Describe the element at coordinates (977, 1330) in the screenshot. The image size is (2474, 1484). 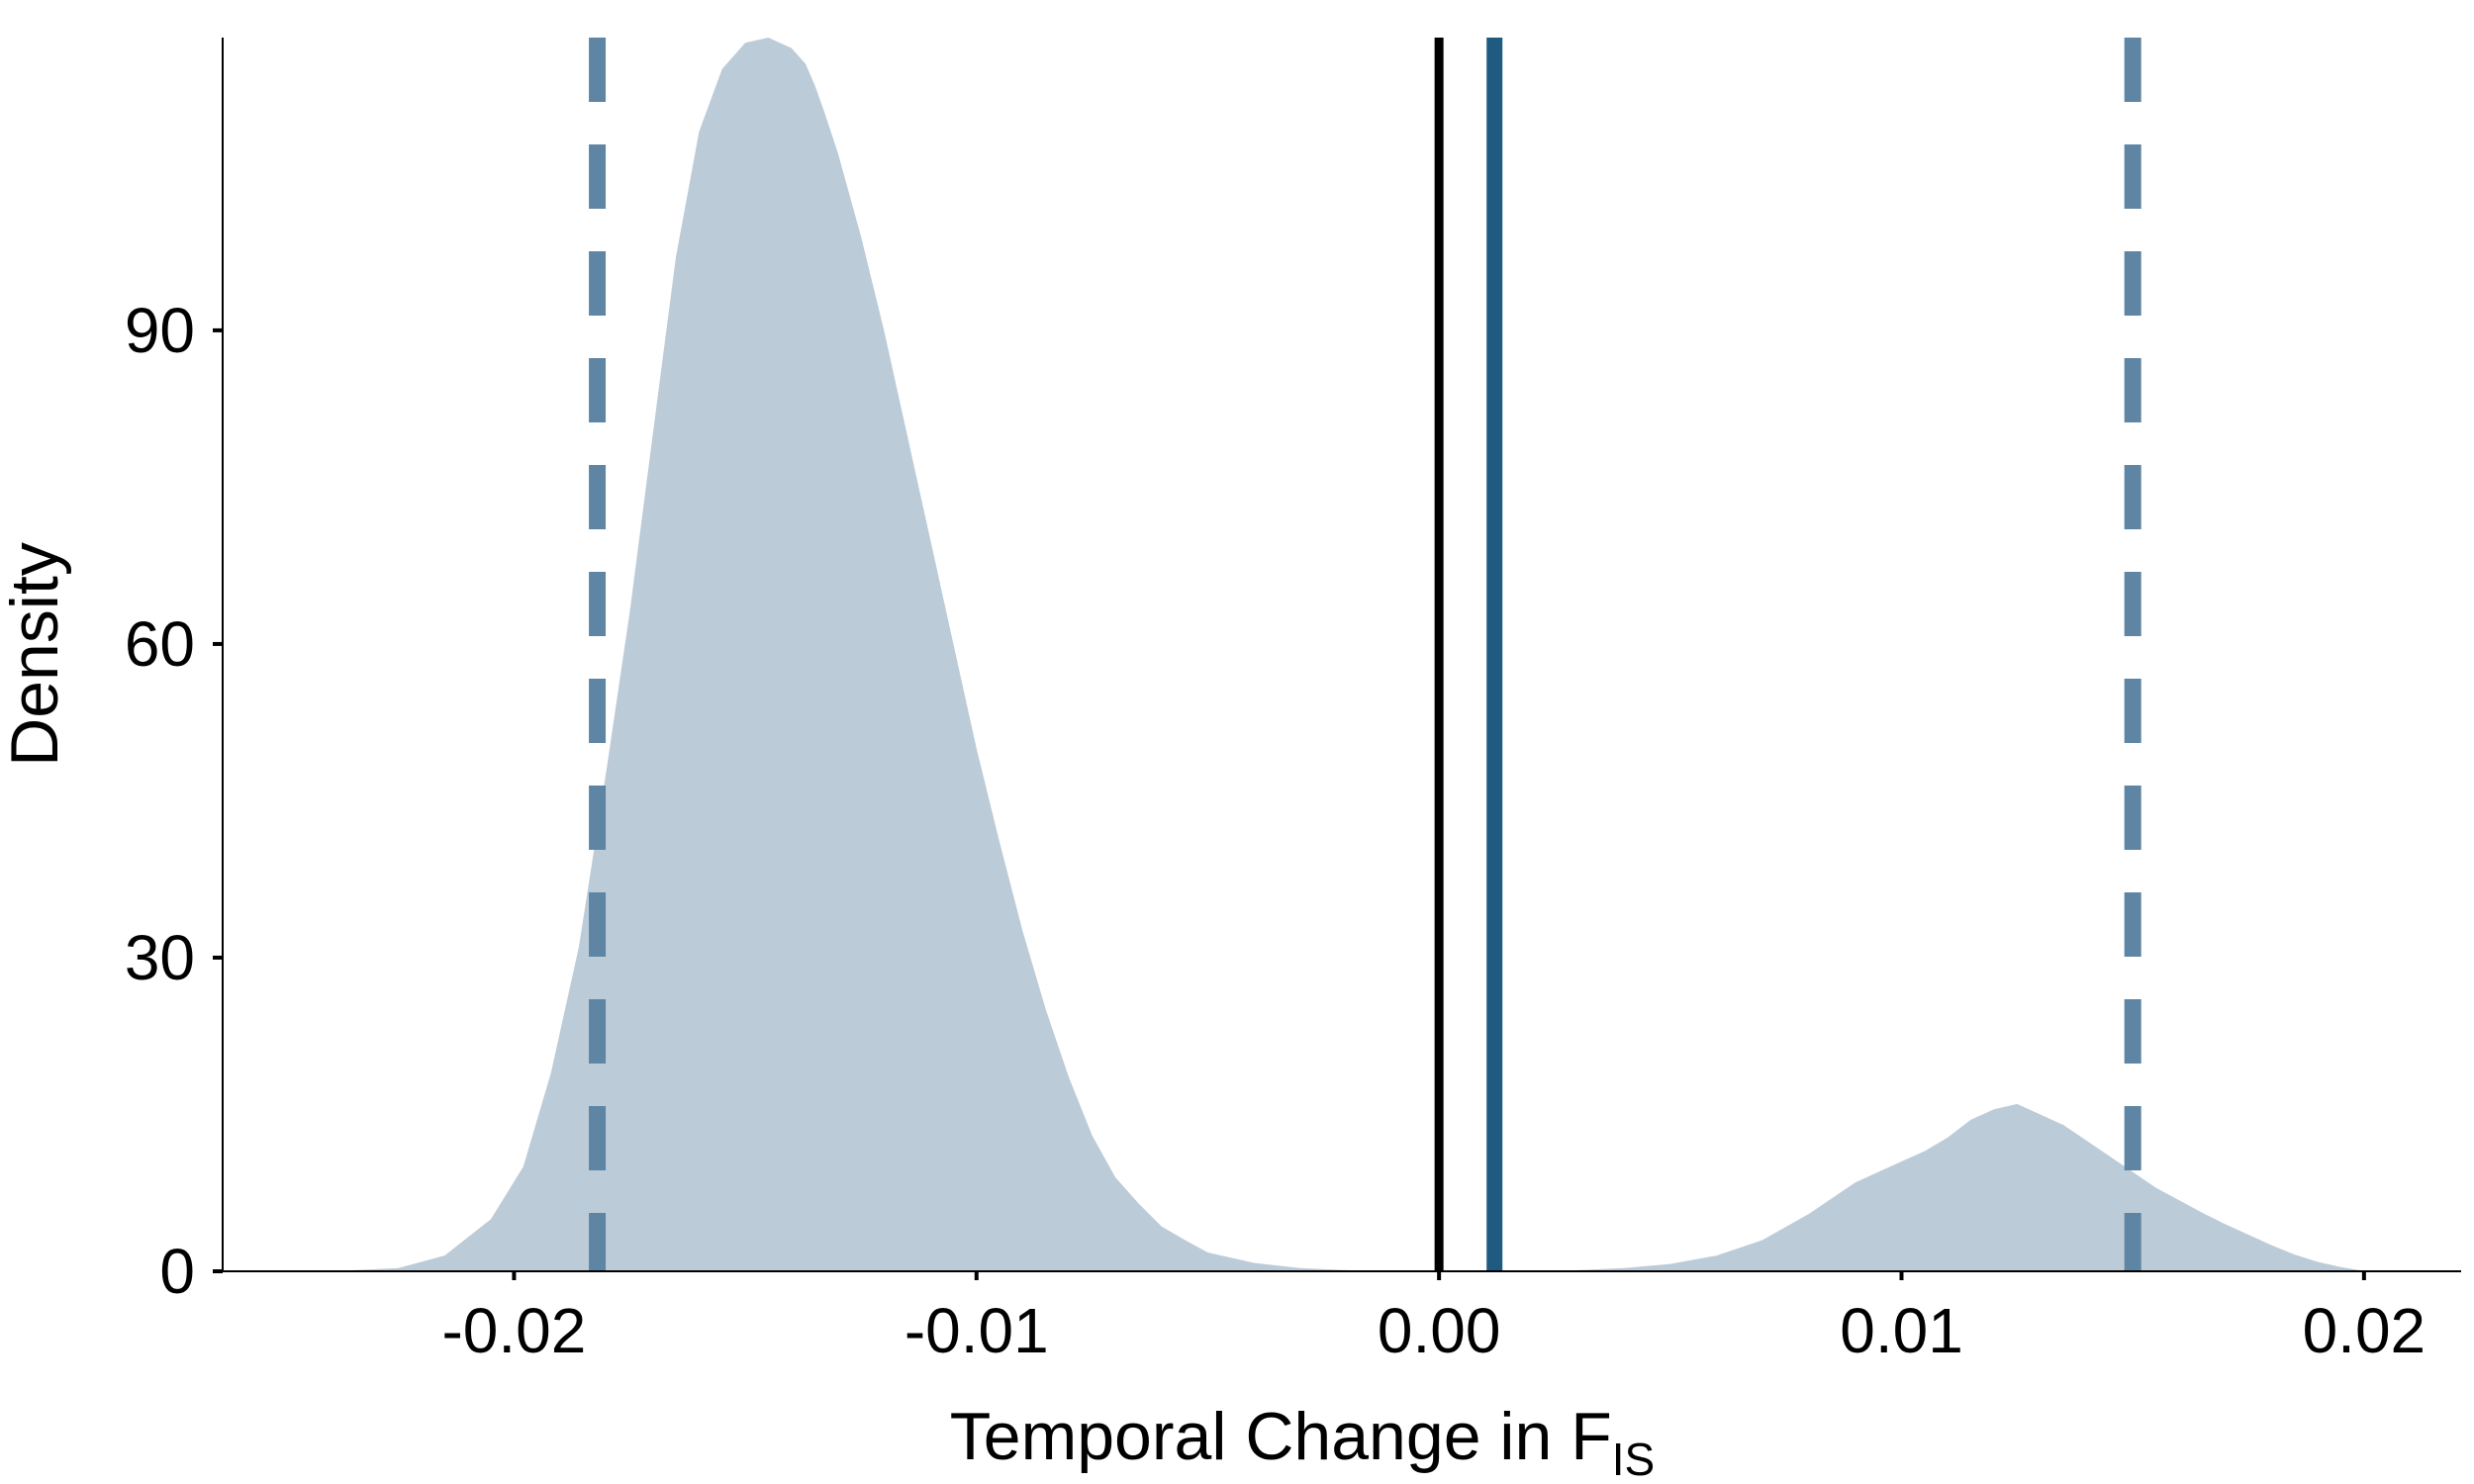
I see `x-tick-label: -0.01` at that location.